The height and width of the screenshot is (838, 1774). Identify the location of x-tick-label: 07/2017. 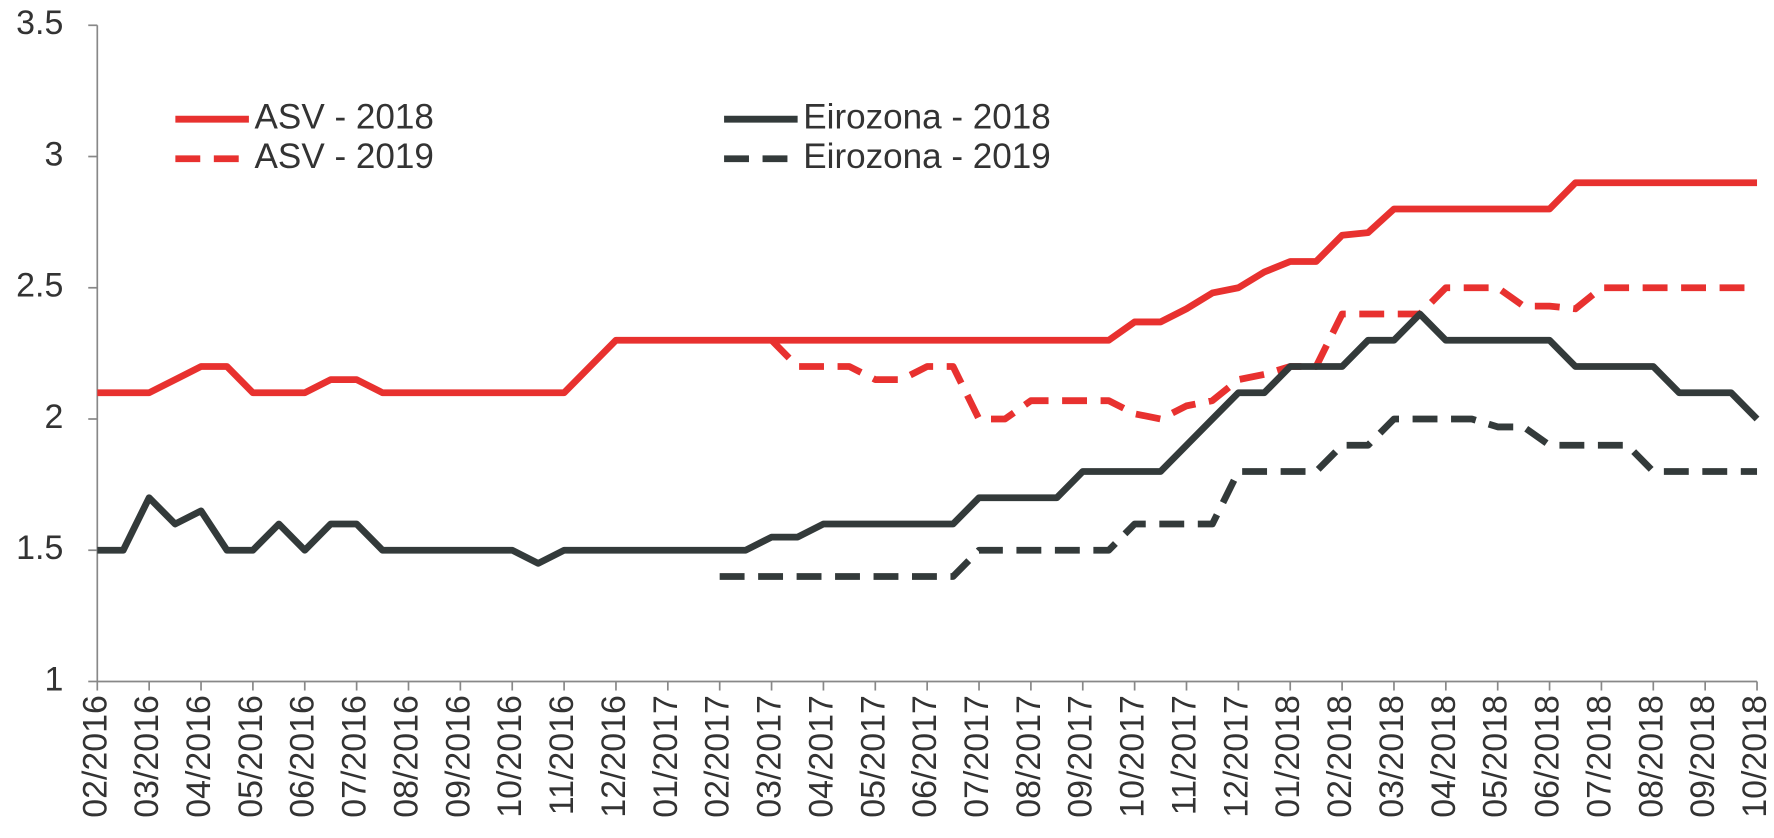
(977, 756).